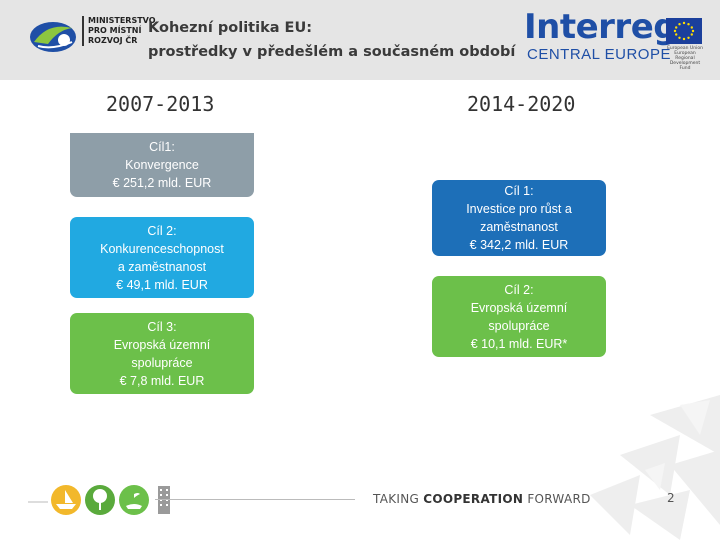 The height and width of the screenshot is (540, 720). I want to click on tree-icon, so click(100, 500).